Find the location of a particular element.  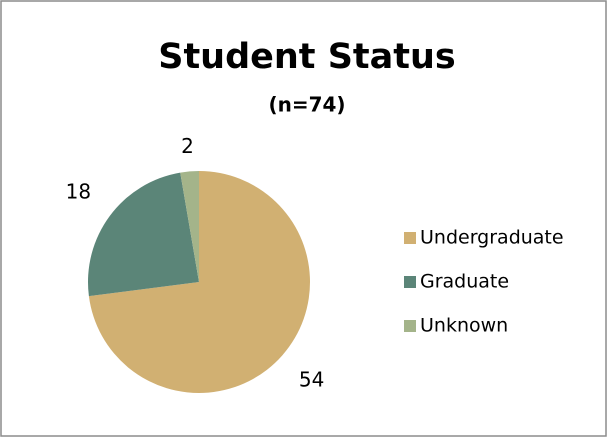

chart-subtitle: (n=74) is located at coordinates (306, 105).